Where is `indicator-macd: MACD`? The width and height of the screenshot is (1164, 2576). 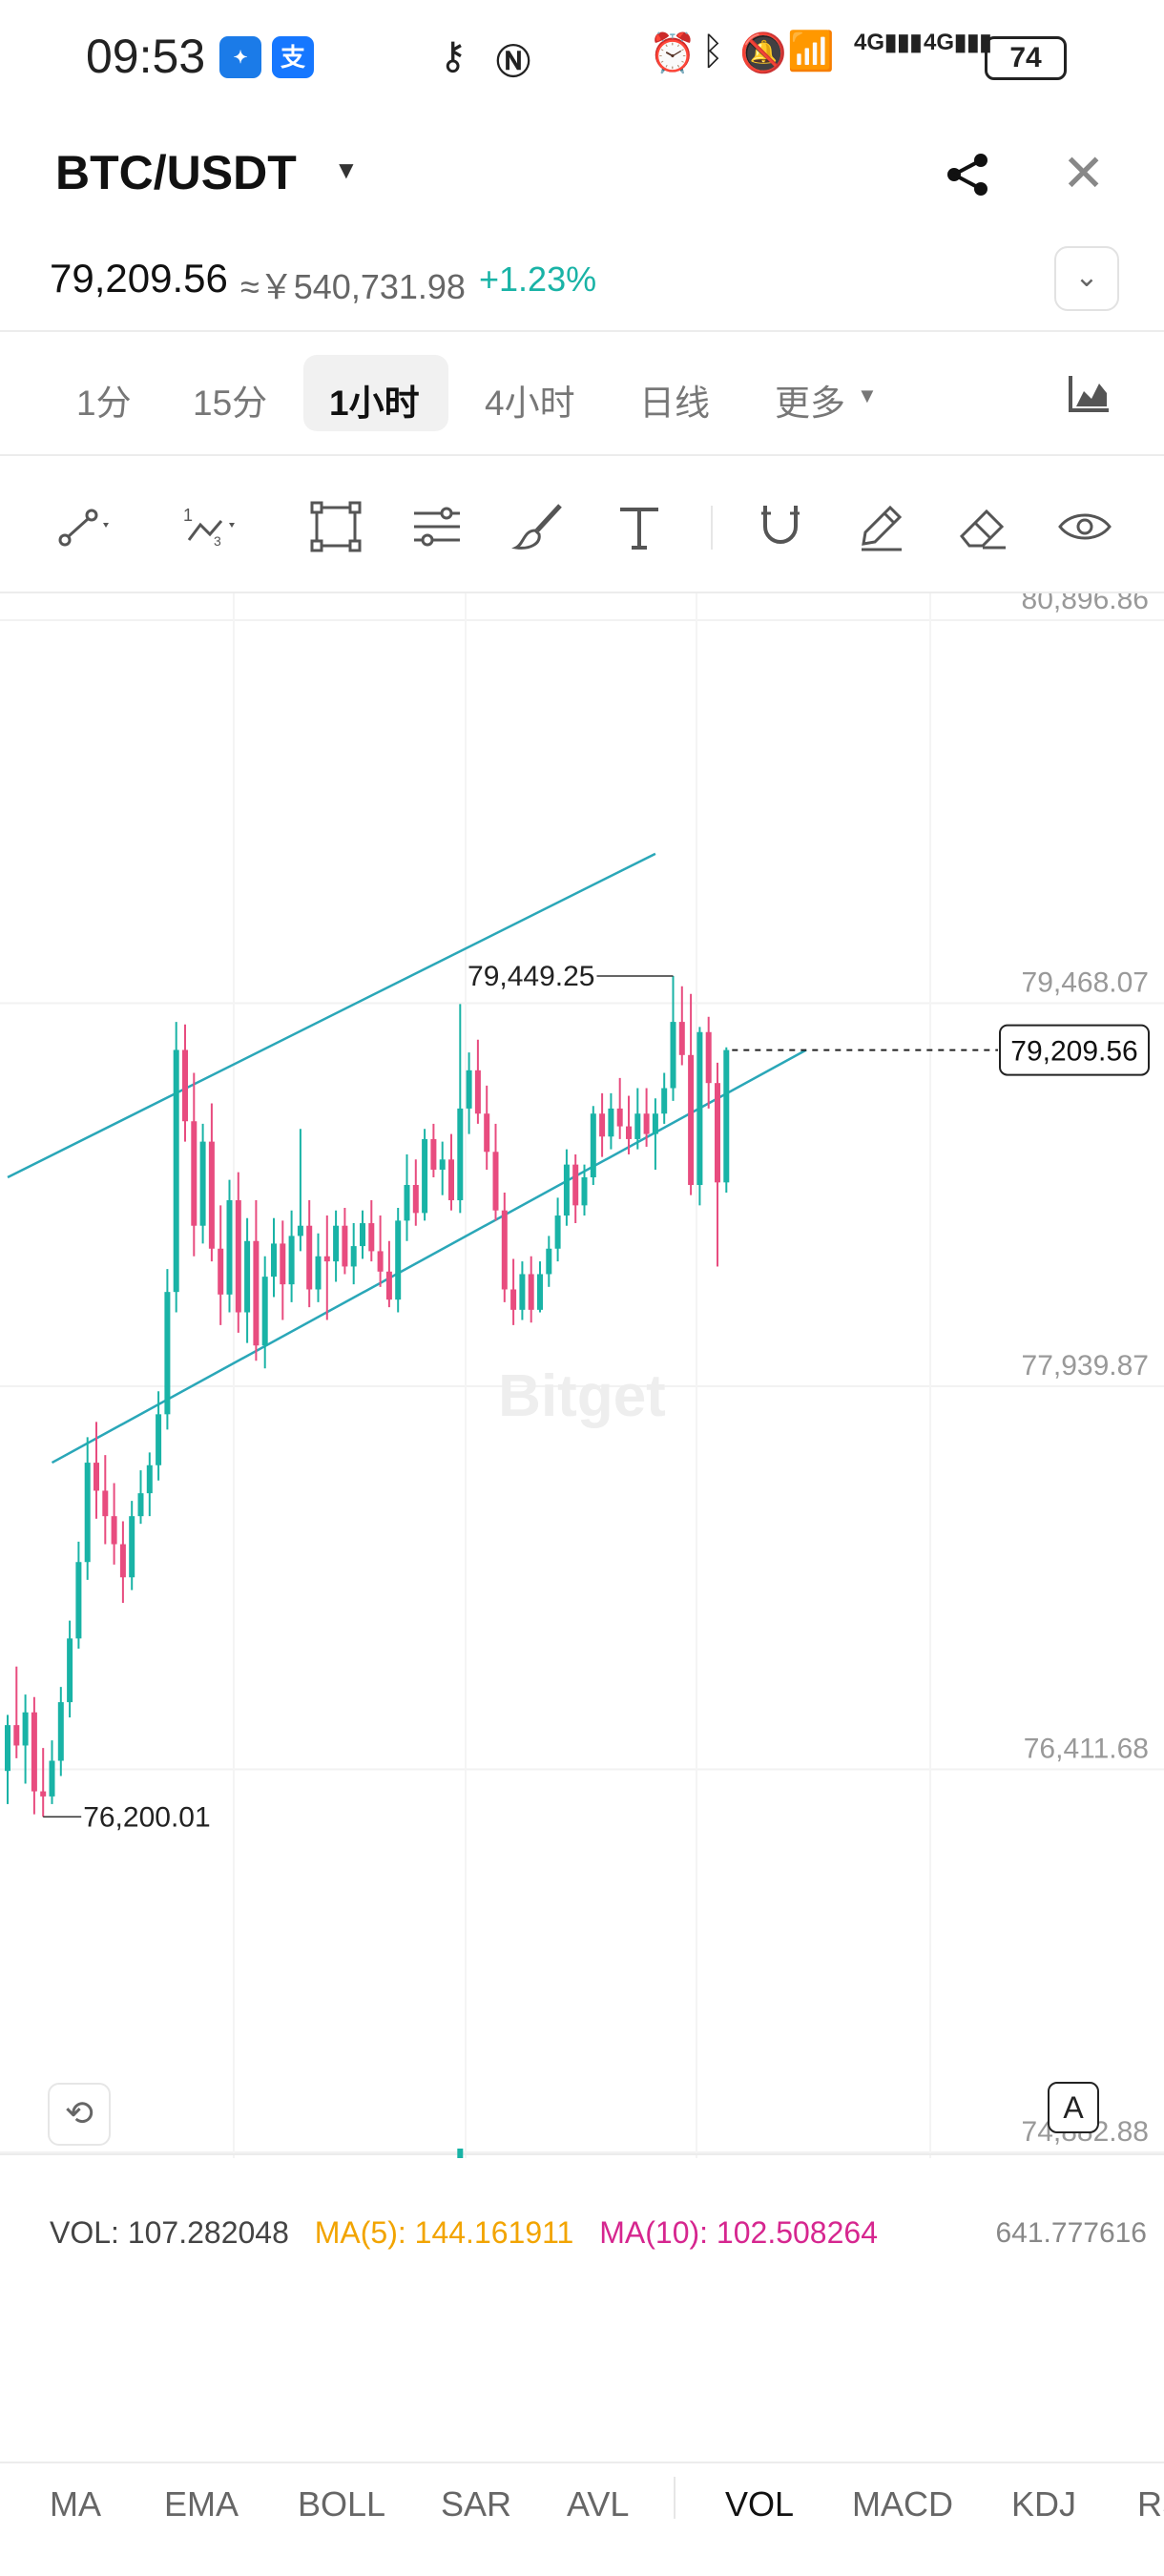 indicator-macd: MACD is located at coordinates (902, 2504).